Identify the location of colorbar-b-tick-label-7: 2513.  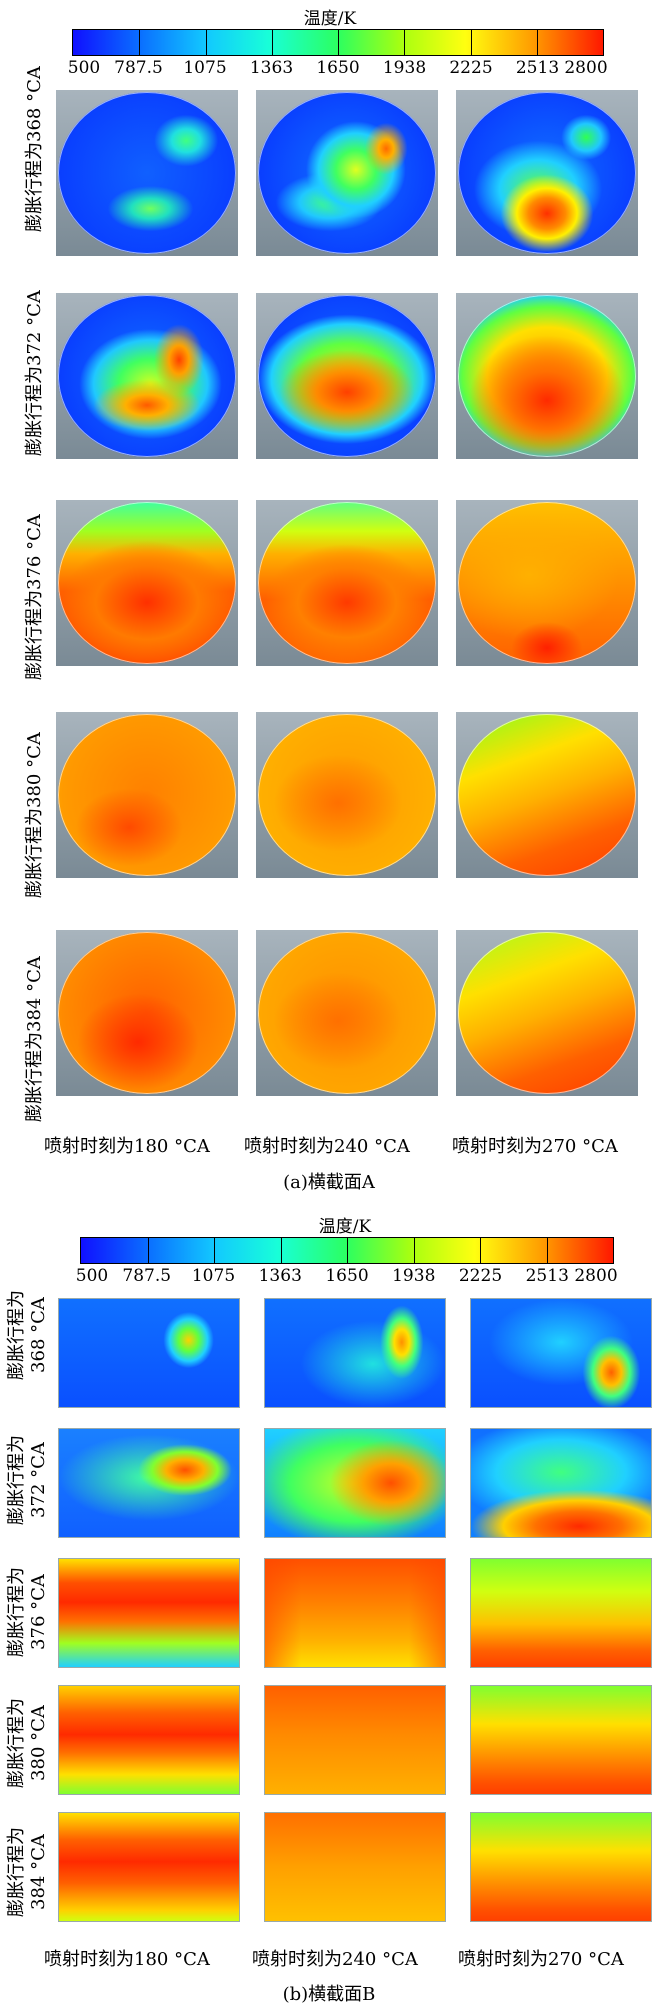
(547, 1276).